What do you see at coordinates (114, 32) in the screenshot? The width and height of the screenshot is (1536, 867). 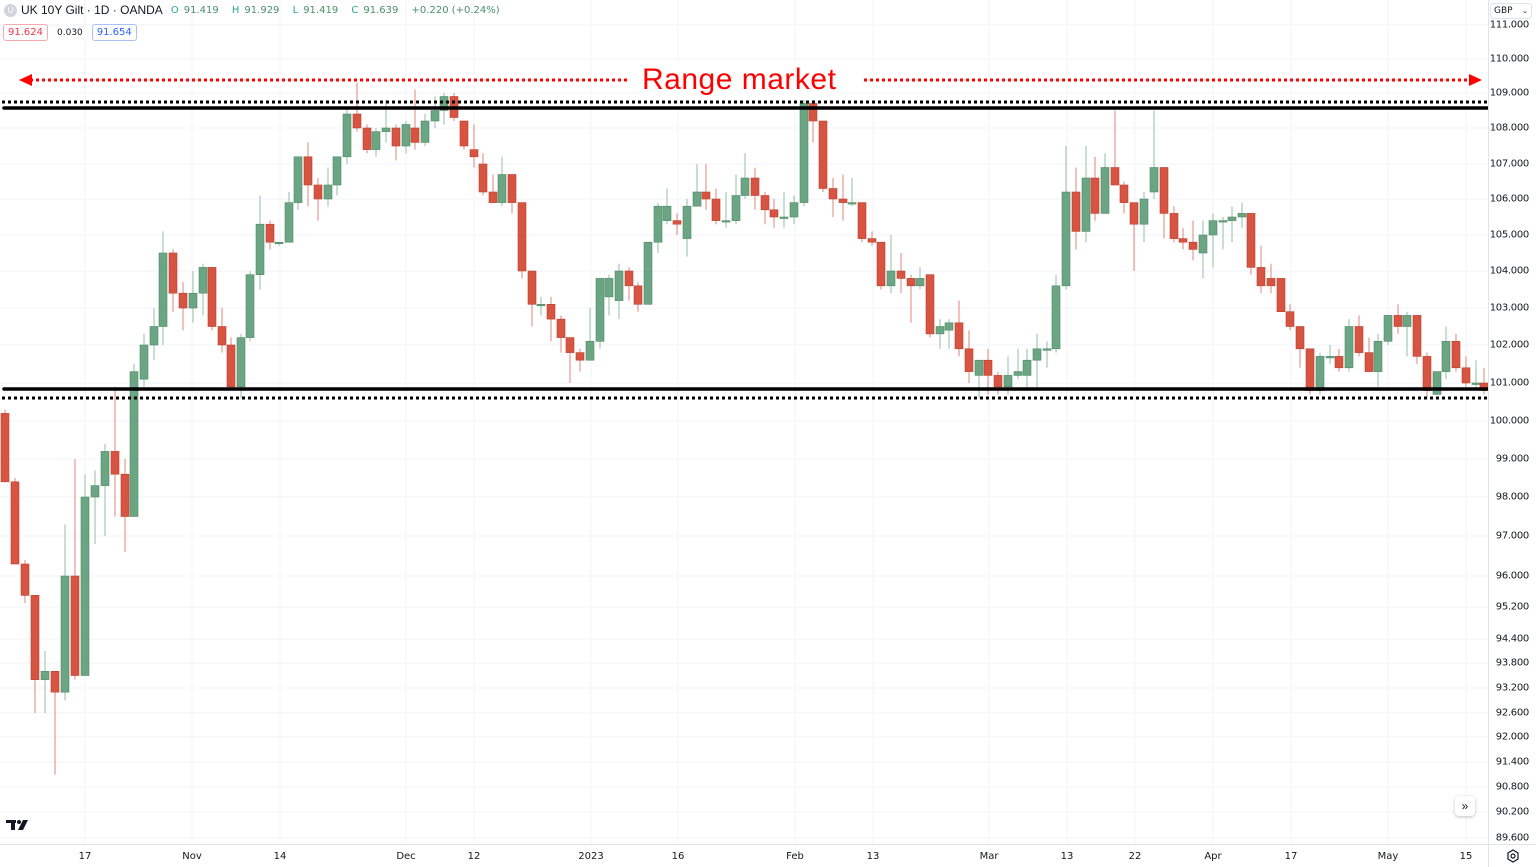 I see `buy-price-button: 91.654` at bounding box center [114, 32].